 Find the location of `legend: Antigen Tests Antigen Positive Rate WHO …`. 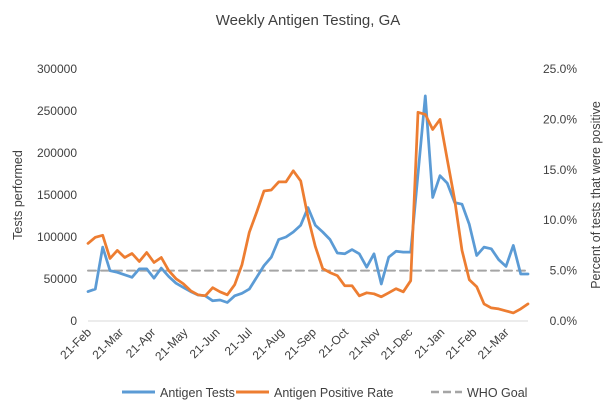

legend: Antigen Tests Antigen Positive Rate WHO … is located at coordinates (324, 393).